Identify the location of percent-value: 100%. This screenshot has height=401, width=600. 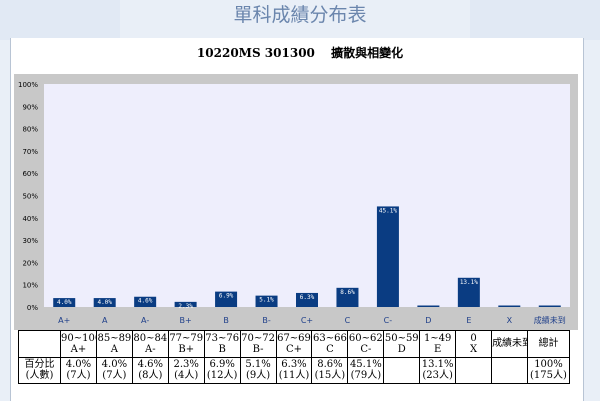
(548, 365).